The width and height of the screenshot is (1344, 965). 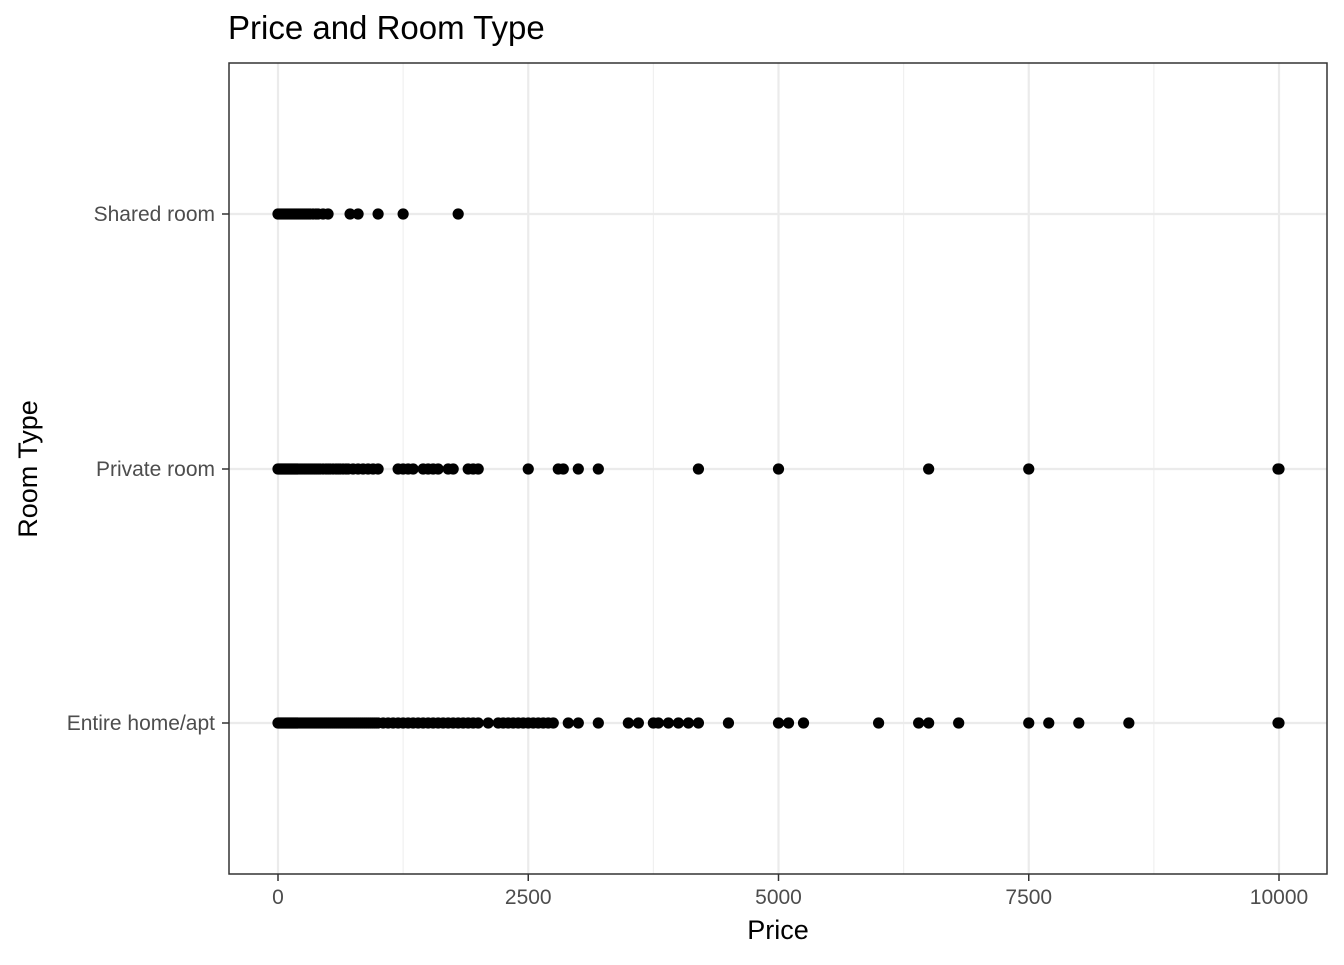 What do you see at coordinates (386, 27) in the screenshot?
I see `chart-title: Price and Room Type` at bounding box center [386, 27].